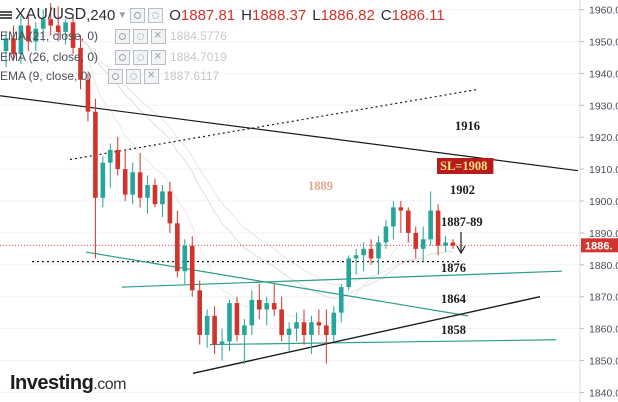 This screenshot has height=402, width=618. I want to click on indicator-label: EMA (21, close, 0), so click(49, 36).